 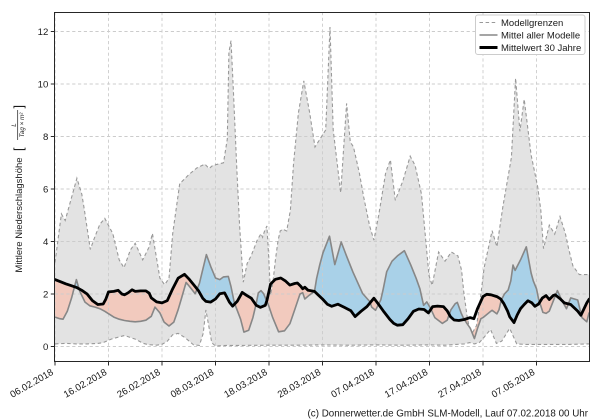 I want to click on svg-text: Mittel aller Modelle, so click(x=540, y=35).